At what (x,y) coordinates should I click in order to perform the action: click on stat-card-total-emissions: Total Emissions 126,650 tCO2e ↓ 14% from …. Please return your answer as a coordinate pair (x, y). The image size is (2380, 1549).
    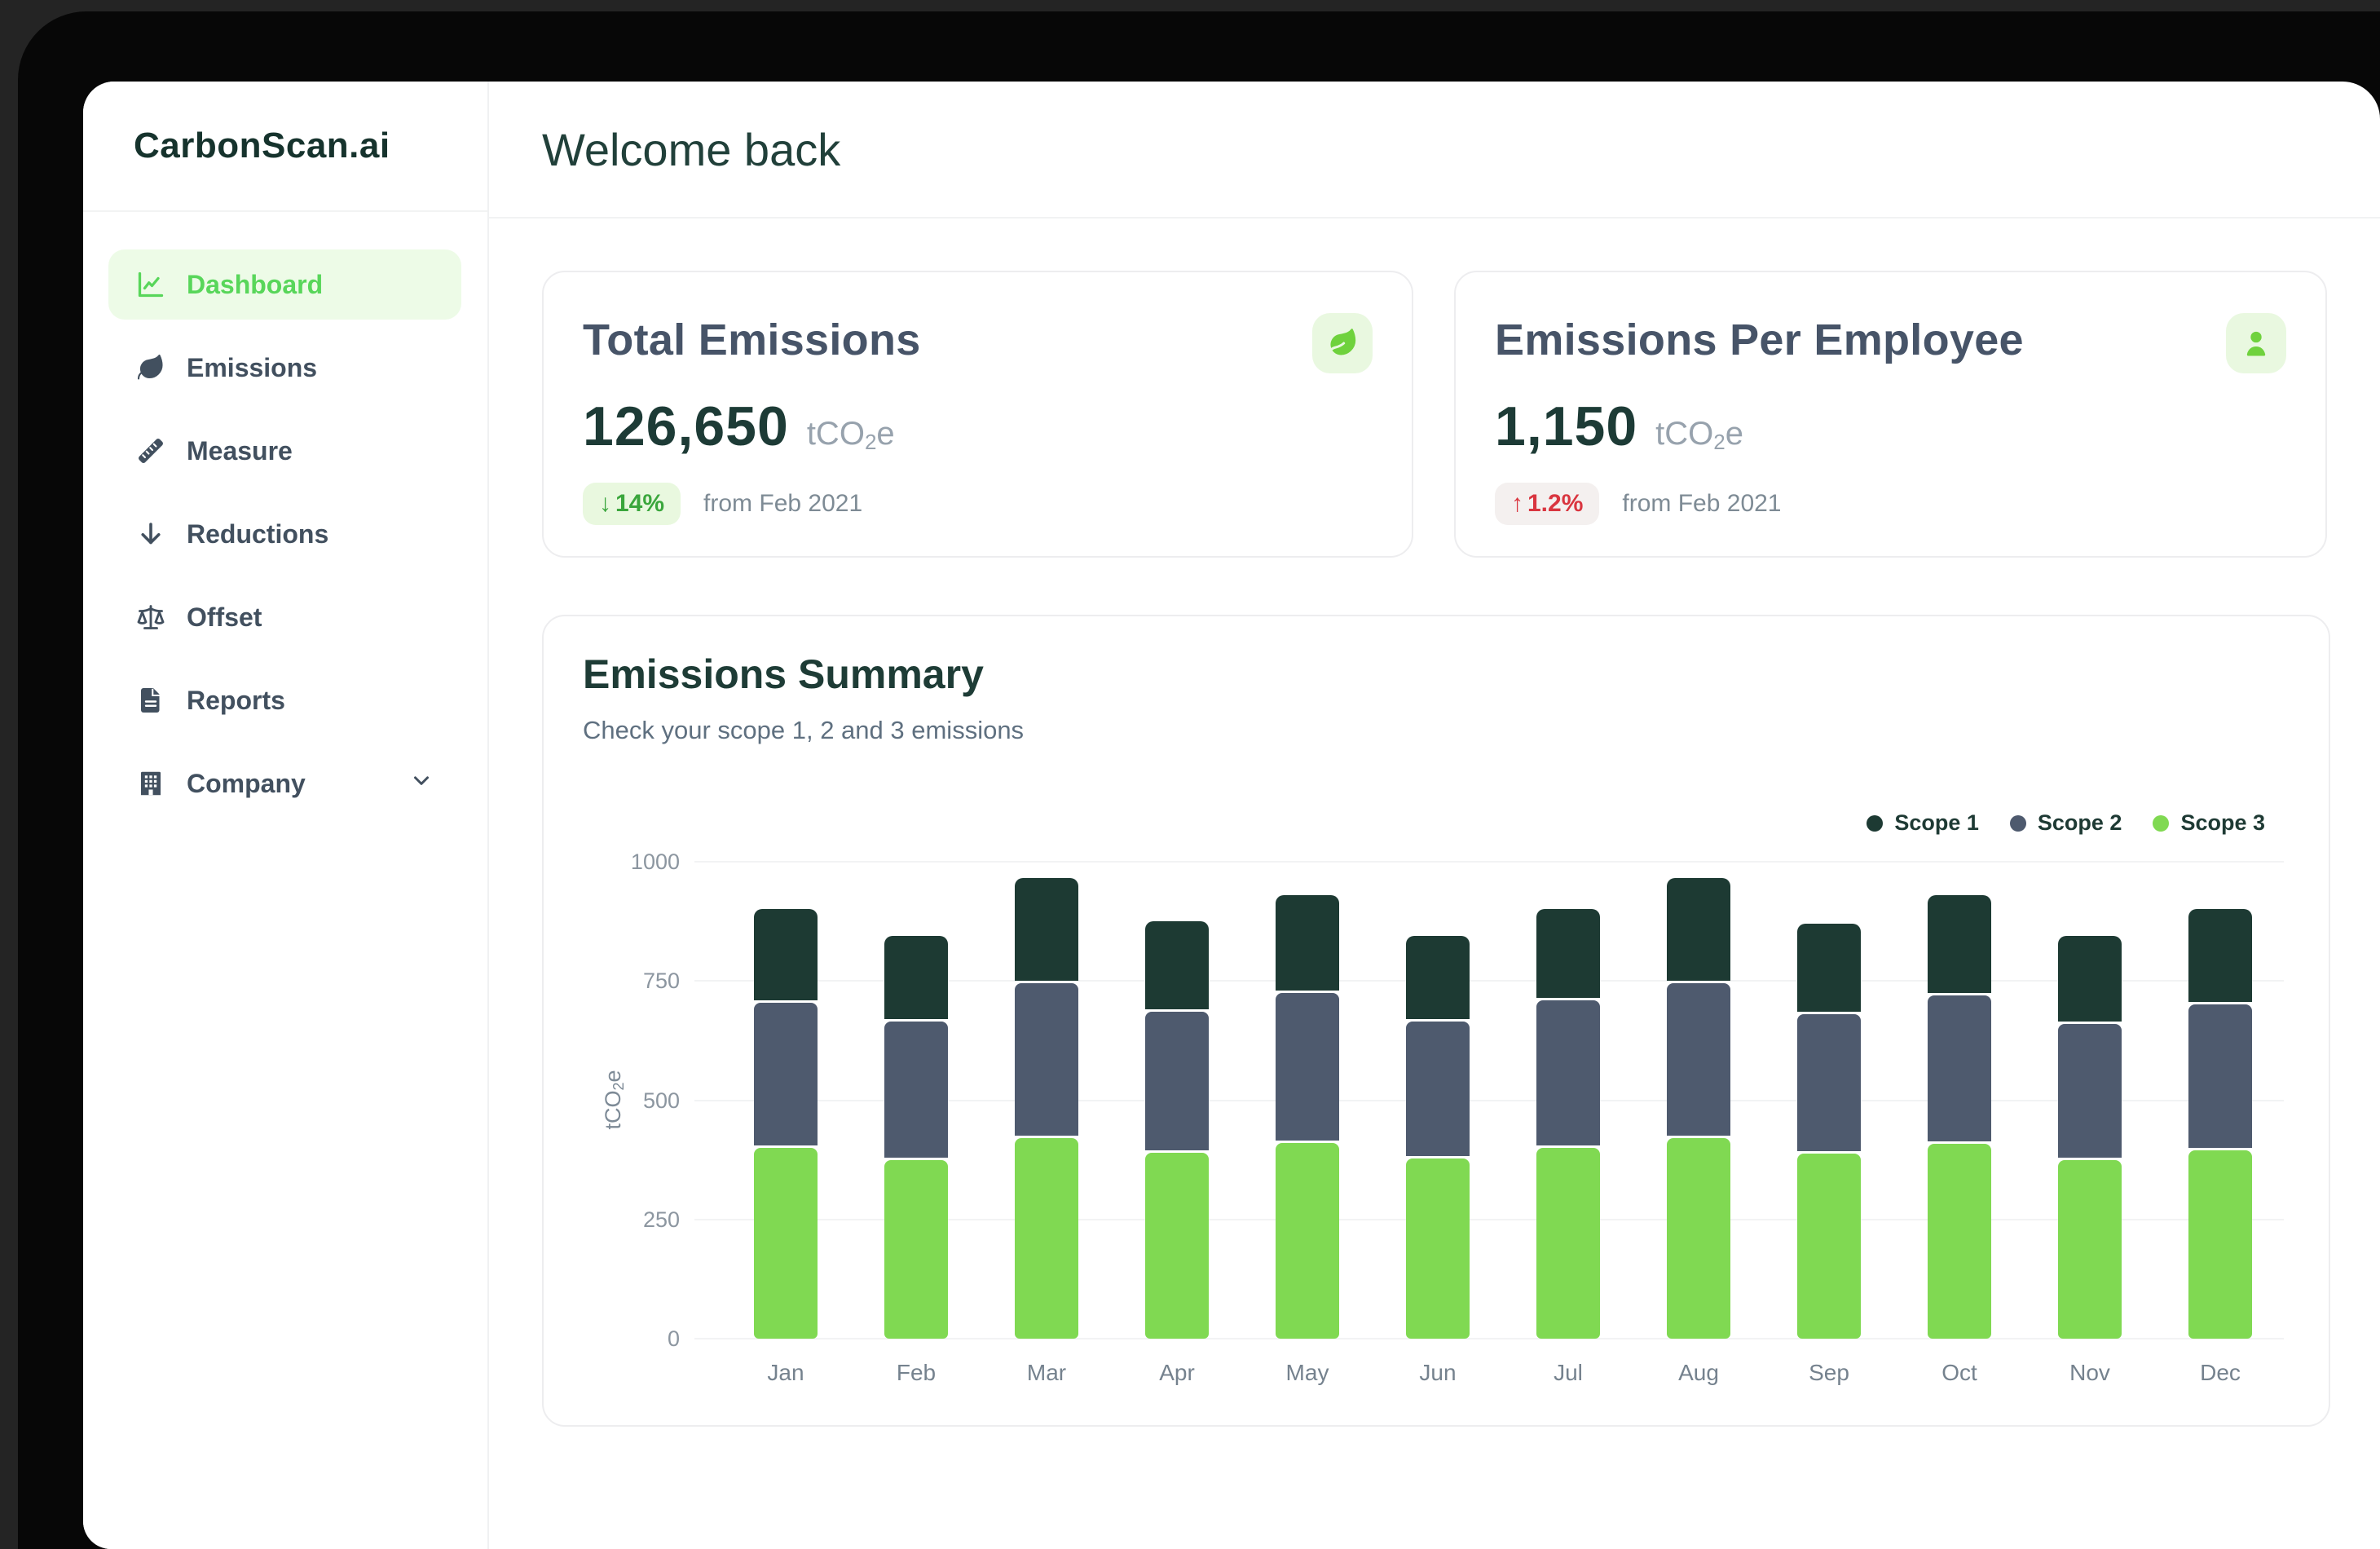
    Looking at the image, I should click on (978, 414).